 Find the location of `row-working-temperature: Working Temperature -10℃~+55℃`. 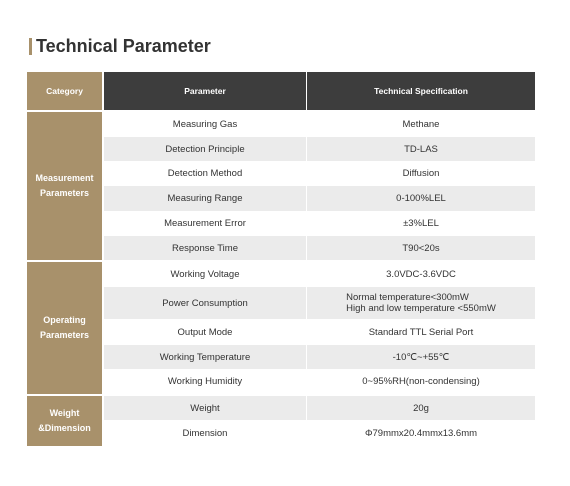

row-working-temperature: Working Temperature -10℃~+55℃ is located at coordinates (319, 357).